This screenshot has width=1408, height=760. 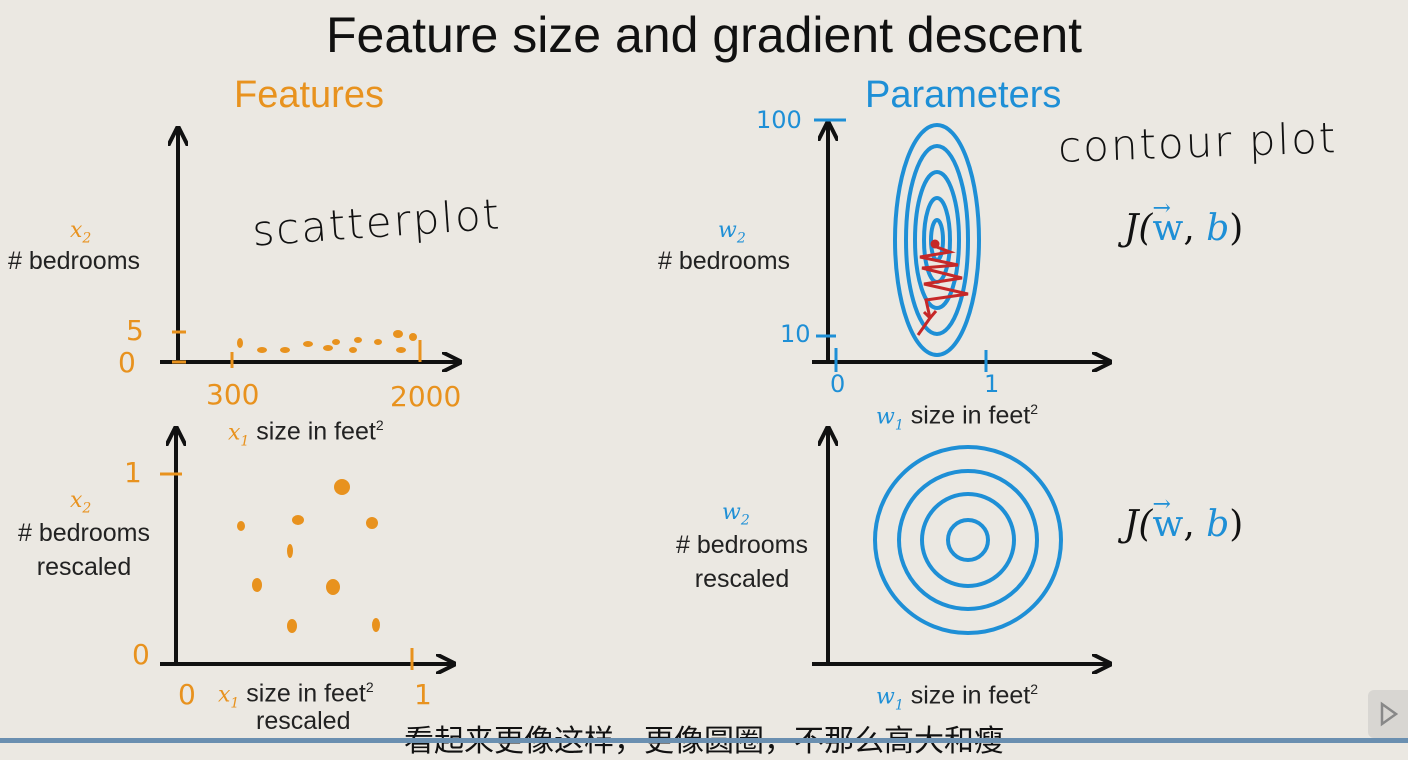 What do you see at coordinates (303, 721) in the screenshot?
I see `bottom-left-x-label-rescaled: rescaled` at bounding box center [303, 721].